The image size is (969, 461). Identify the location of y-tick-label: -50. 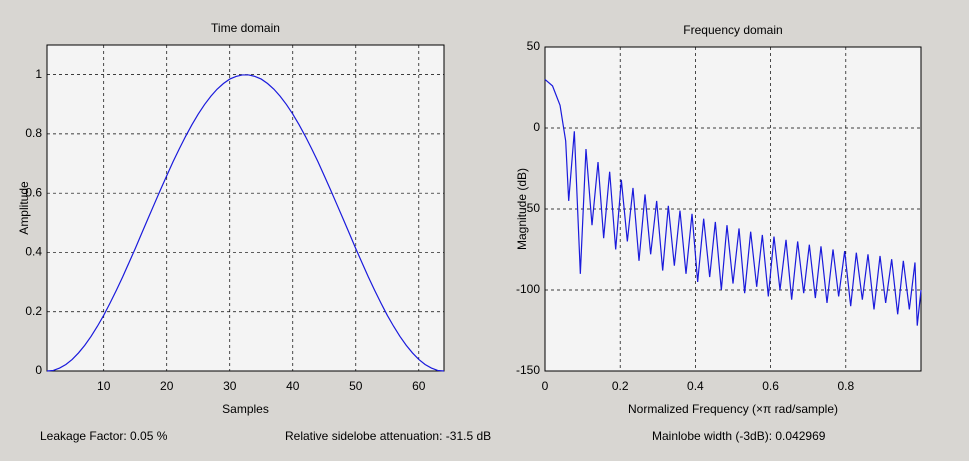
(532, 208).